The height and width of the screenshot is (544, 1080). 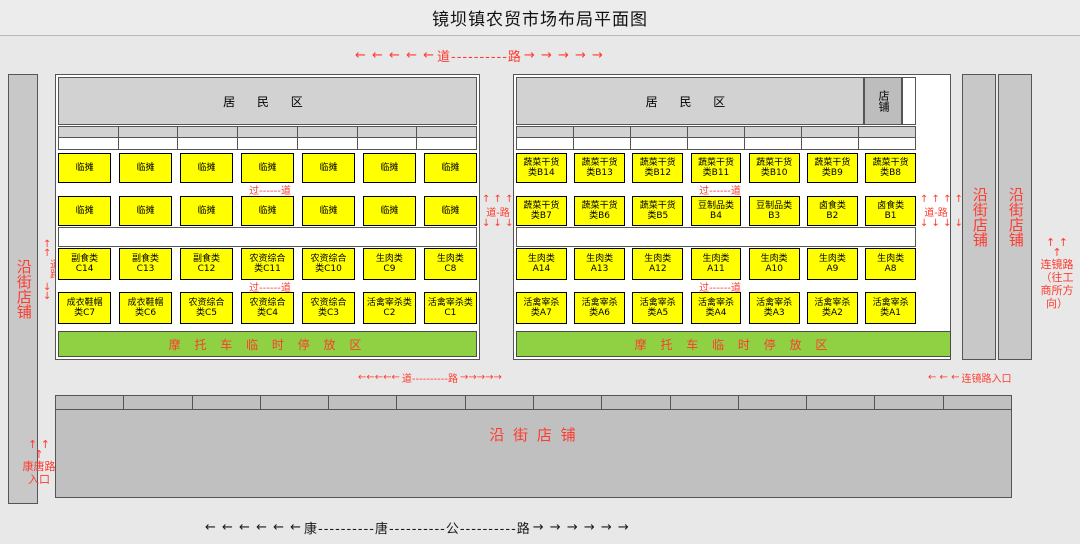 I want to click on stall-类A2: 活禽宰杀 类A2, so click(x=832, y=308).